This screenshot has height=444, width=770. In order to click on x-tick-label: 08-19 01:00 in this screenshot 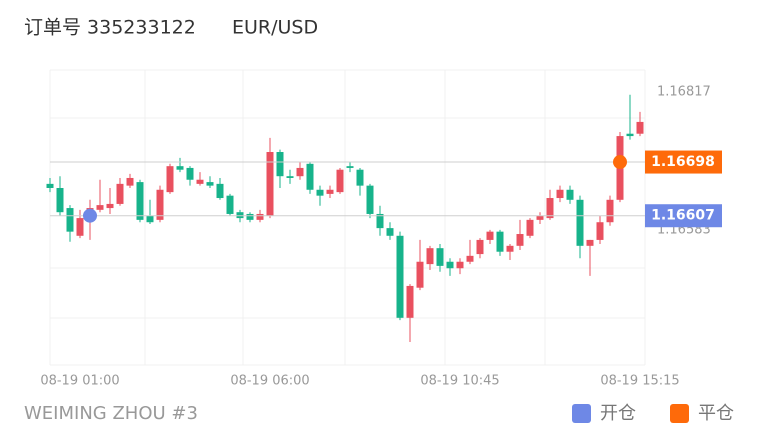, I will do `click(79, 381)`.